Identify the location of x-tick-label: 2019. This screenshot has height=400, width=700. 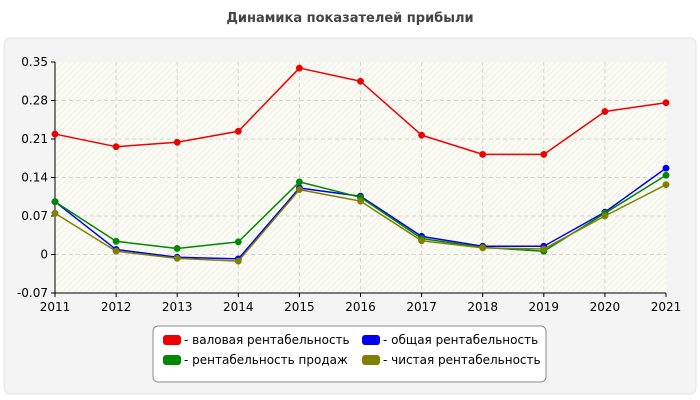
(544, 307).